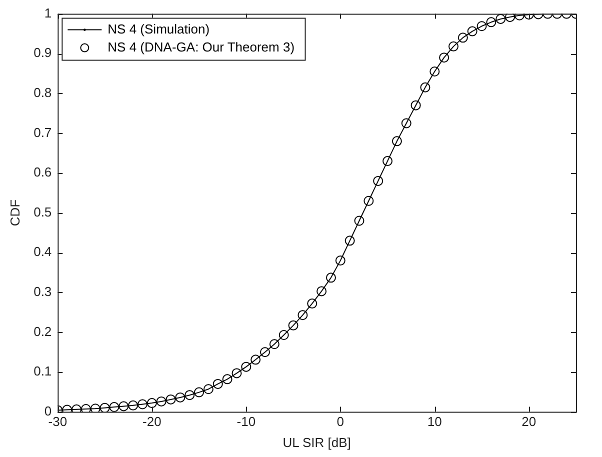 This screenshot has width=602, height=457. I want to click on y-tick-label: 0.4, so click(43, 252).